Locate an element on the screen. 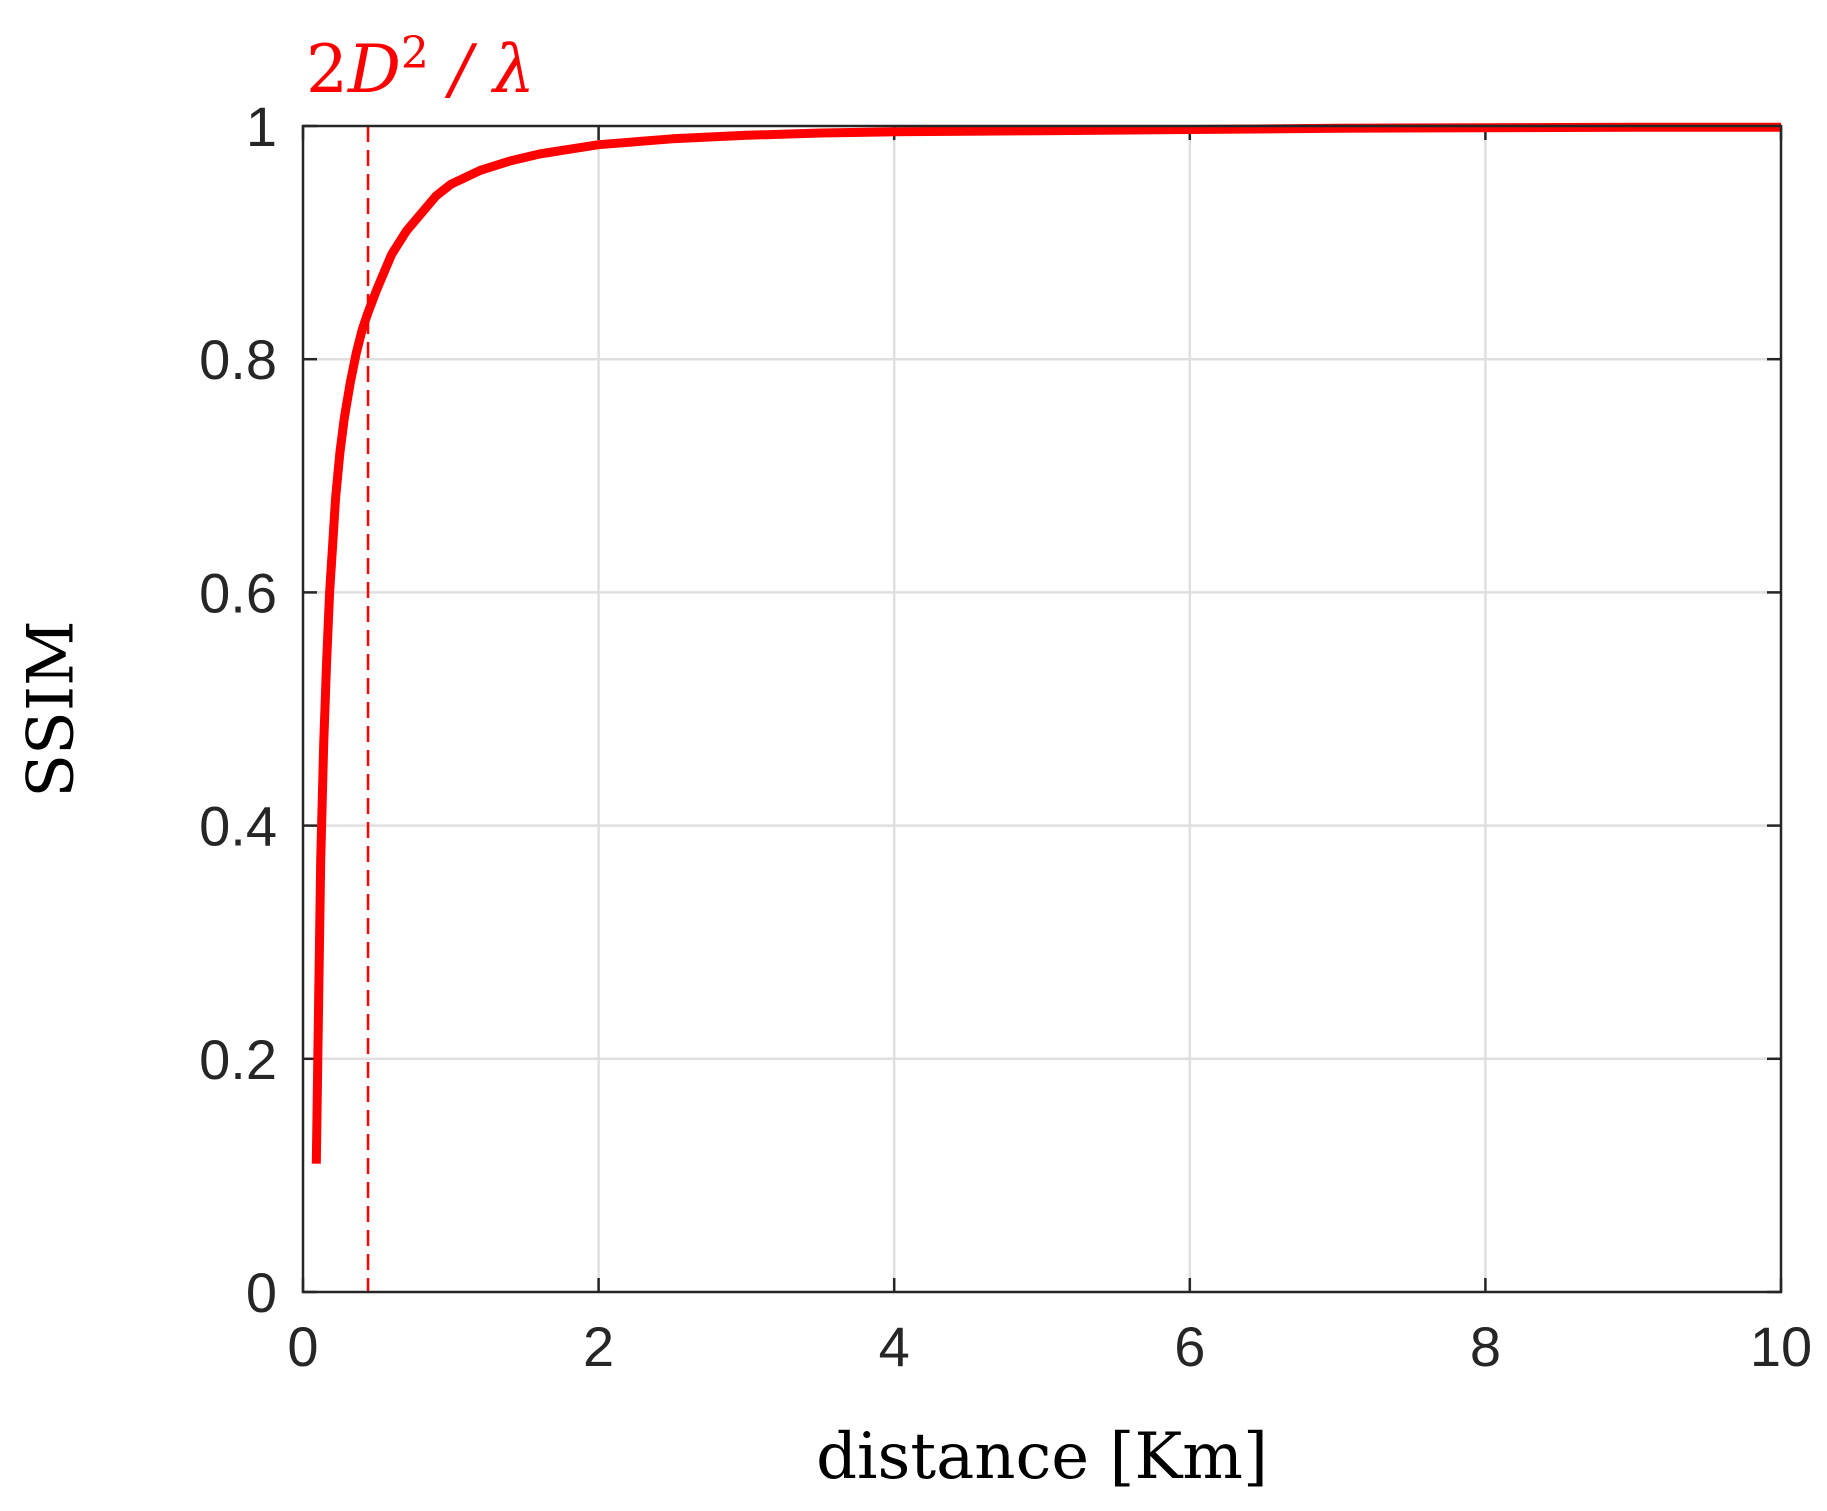 This screenshot has width=1827, height=1511. x-tick-label: 10 is located at coordinates (1781, 1346).